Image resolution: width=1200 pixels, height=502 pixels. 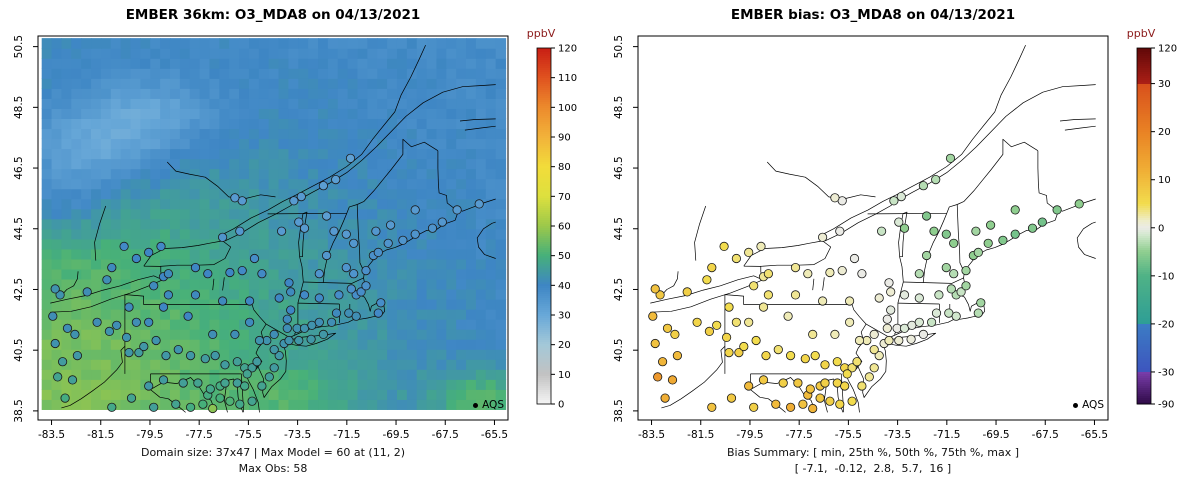 What do you see at coordinates (848, 435) in the screenshot?
I see `x-tick-label: -75.5` at bounding box center [848, 435].